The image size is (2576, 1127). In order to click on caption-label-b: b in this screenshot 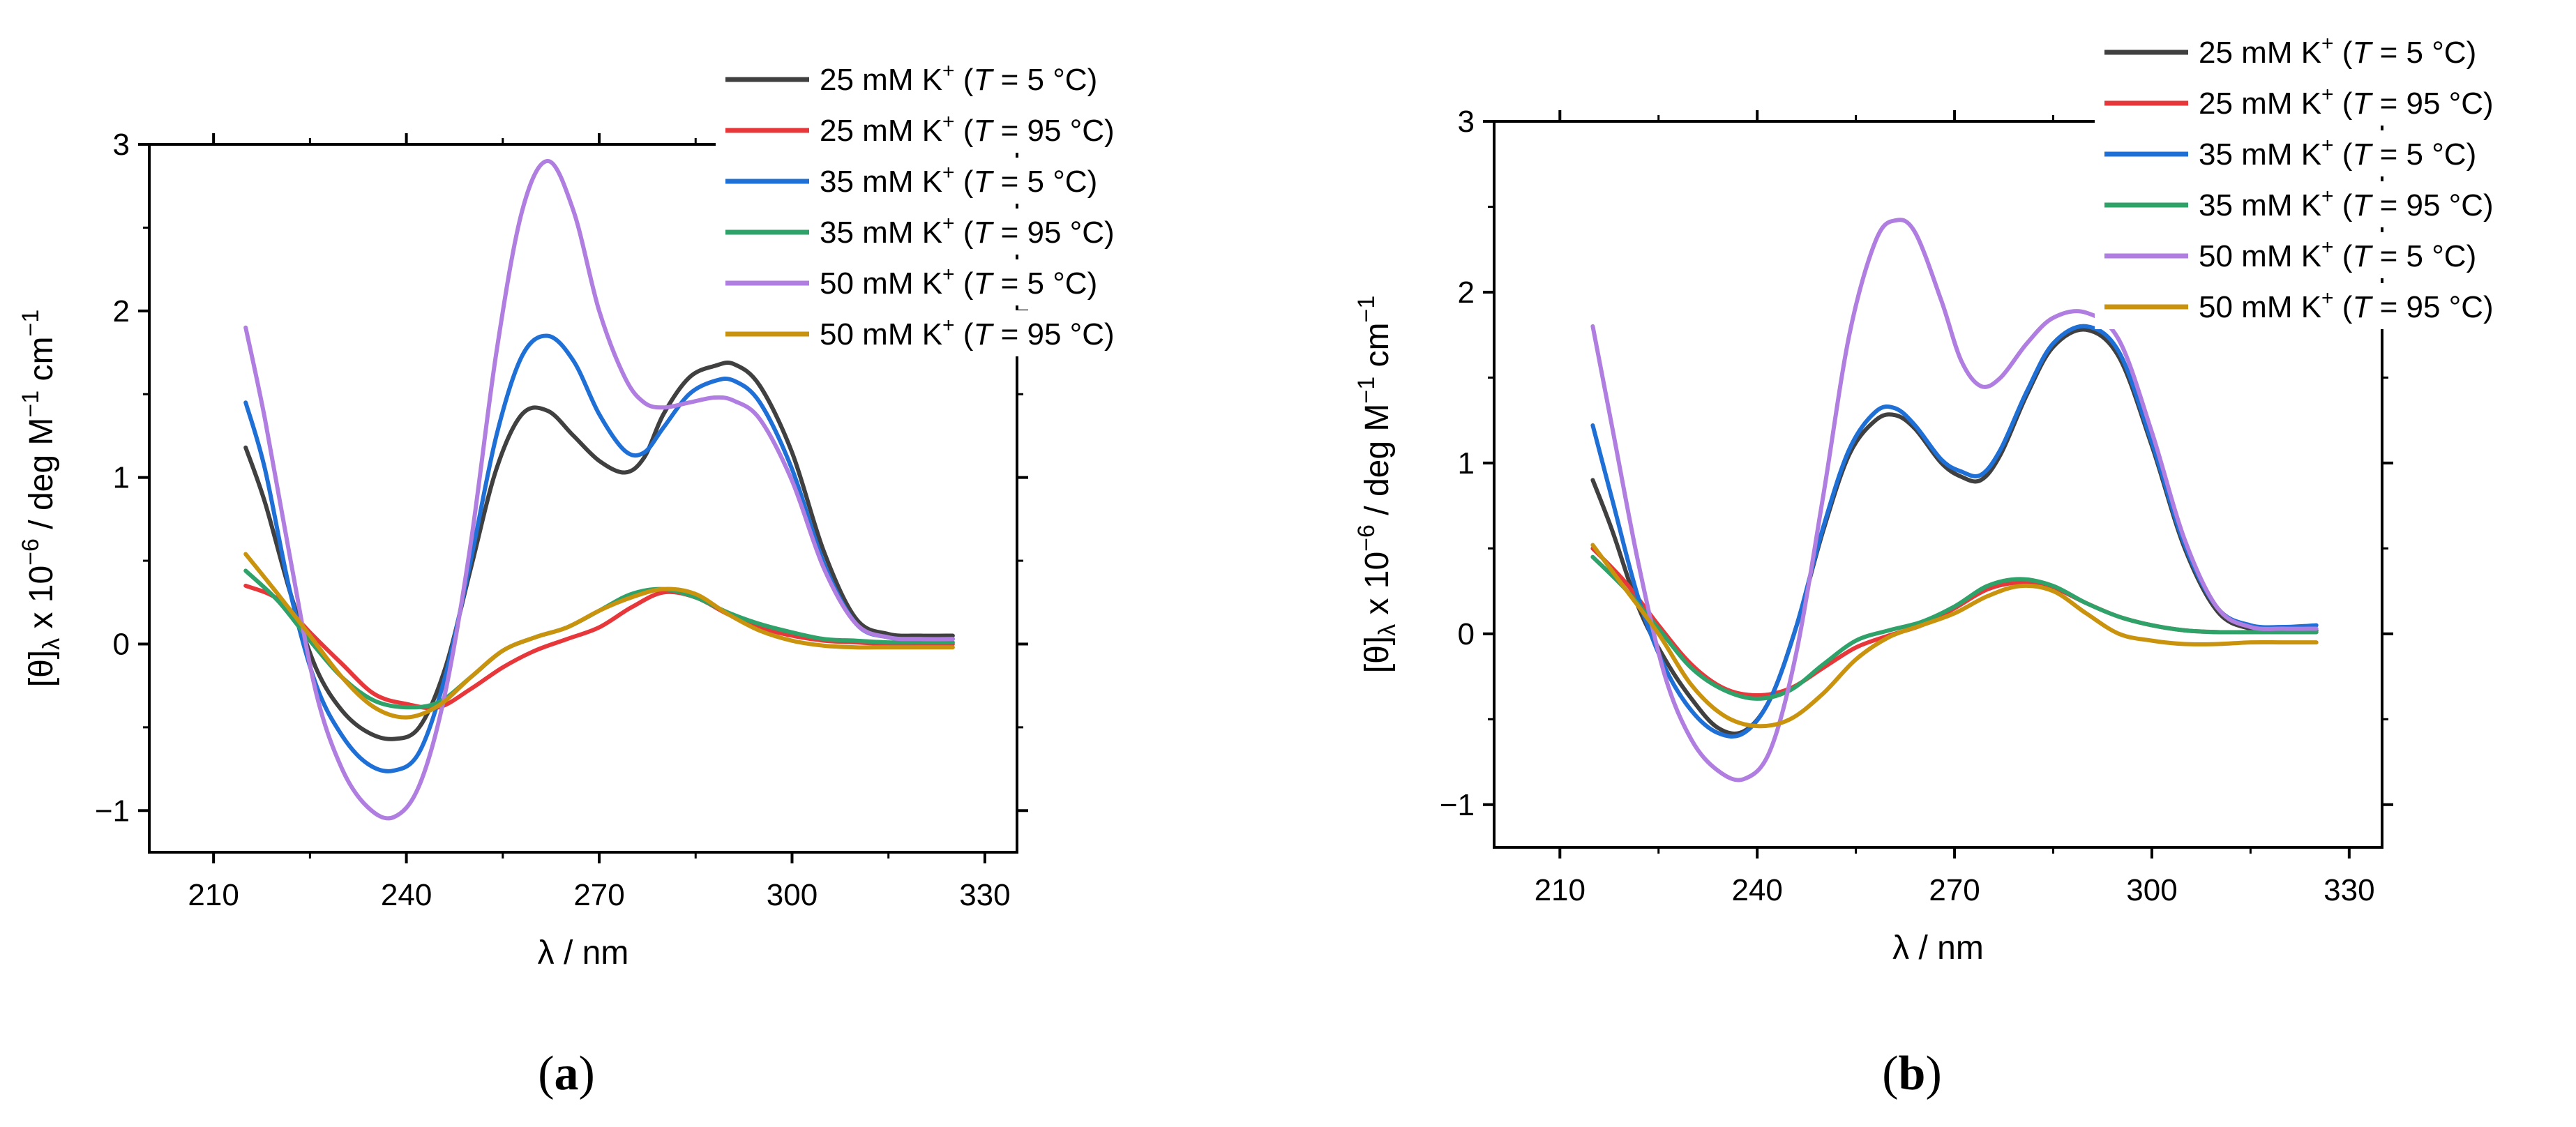, I will do `click(1912, 1074)`.